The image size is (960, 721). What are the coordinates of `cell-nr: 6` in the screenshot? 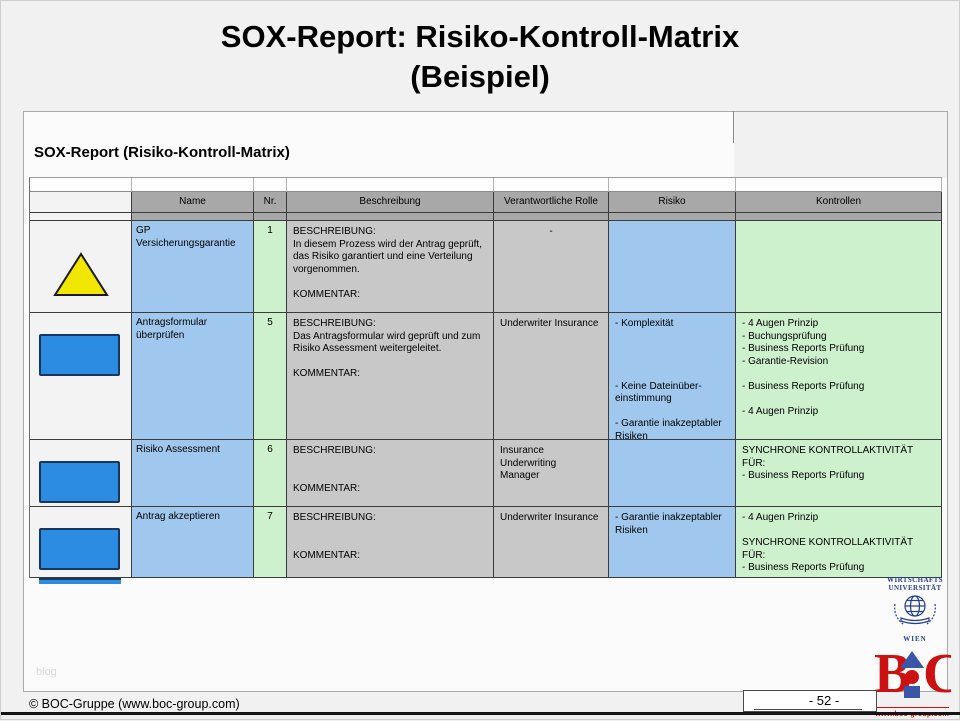 It's located at (270, 473).